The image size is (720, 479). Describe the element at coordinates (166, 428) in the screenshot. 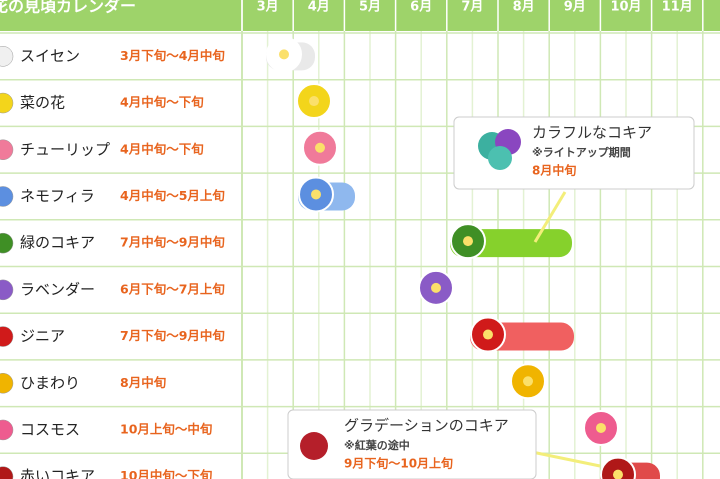

I see `bloom-period: 10月上旬〜中旬` at that location.